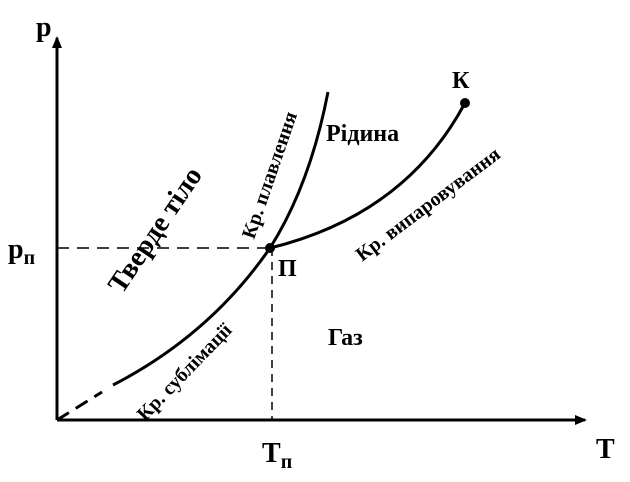 The image size is (630, 482). I want to click on critical-point-label: К, so click(461, 81).